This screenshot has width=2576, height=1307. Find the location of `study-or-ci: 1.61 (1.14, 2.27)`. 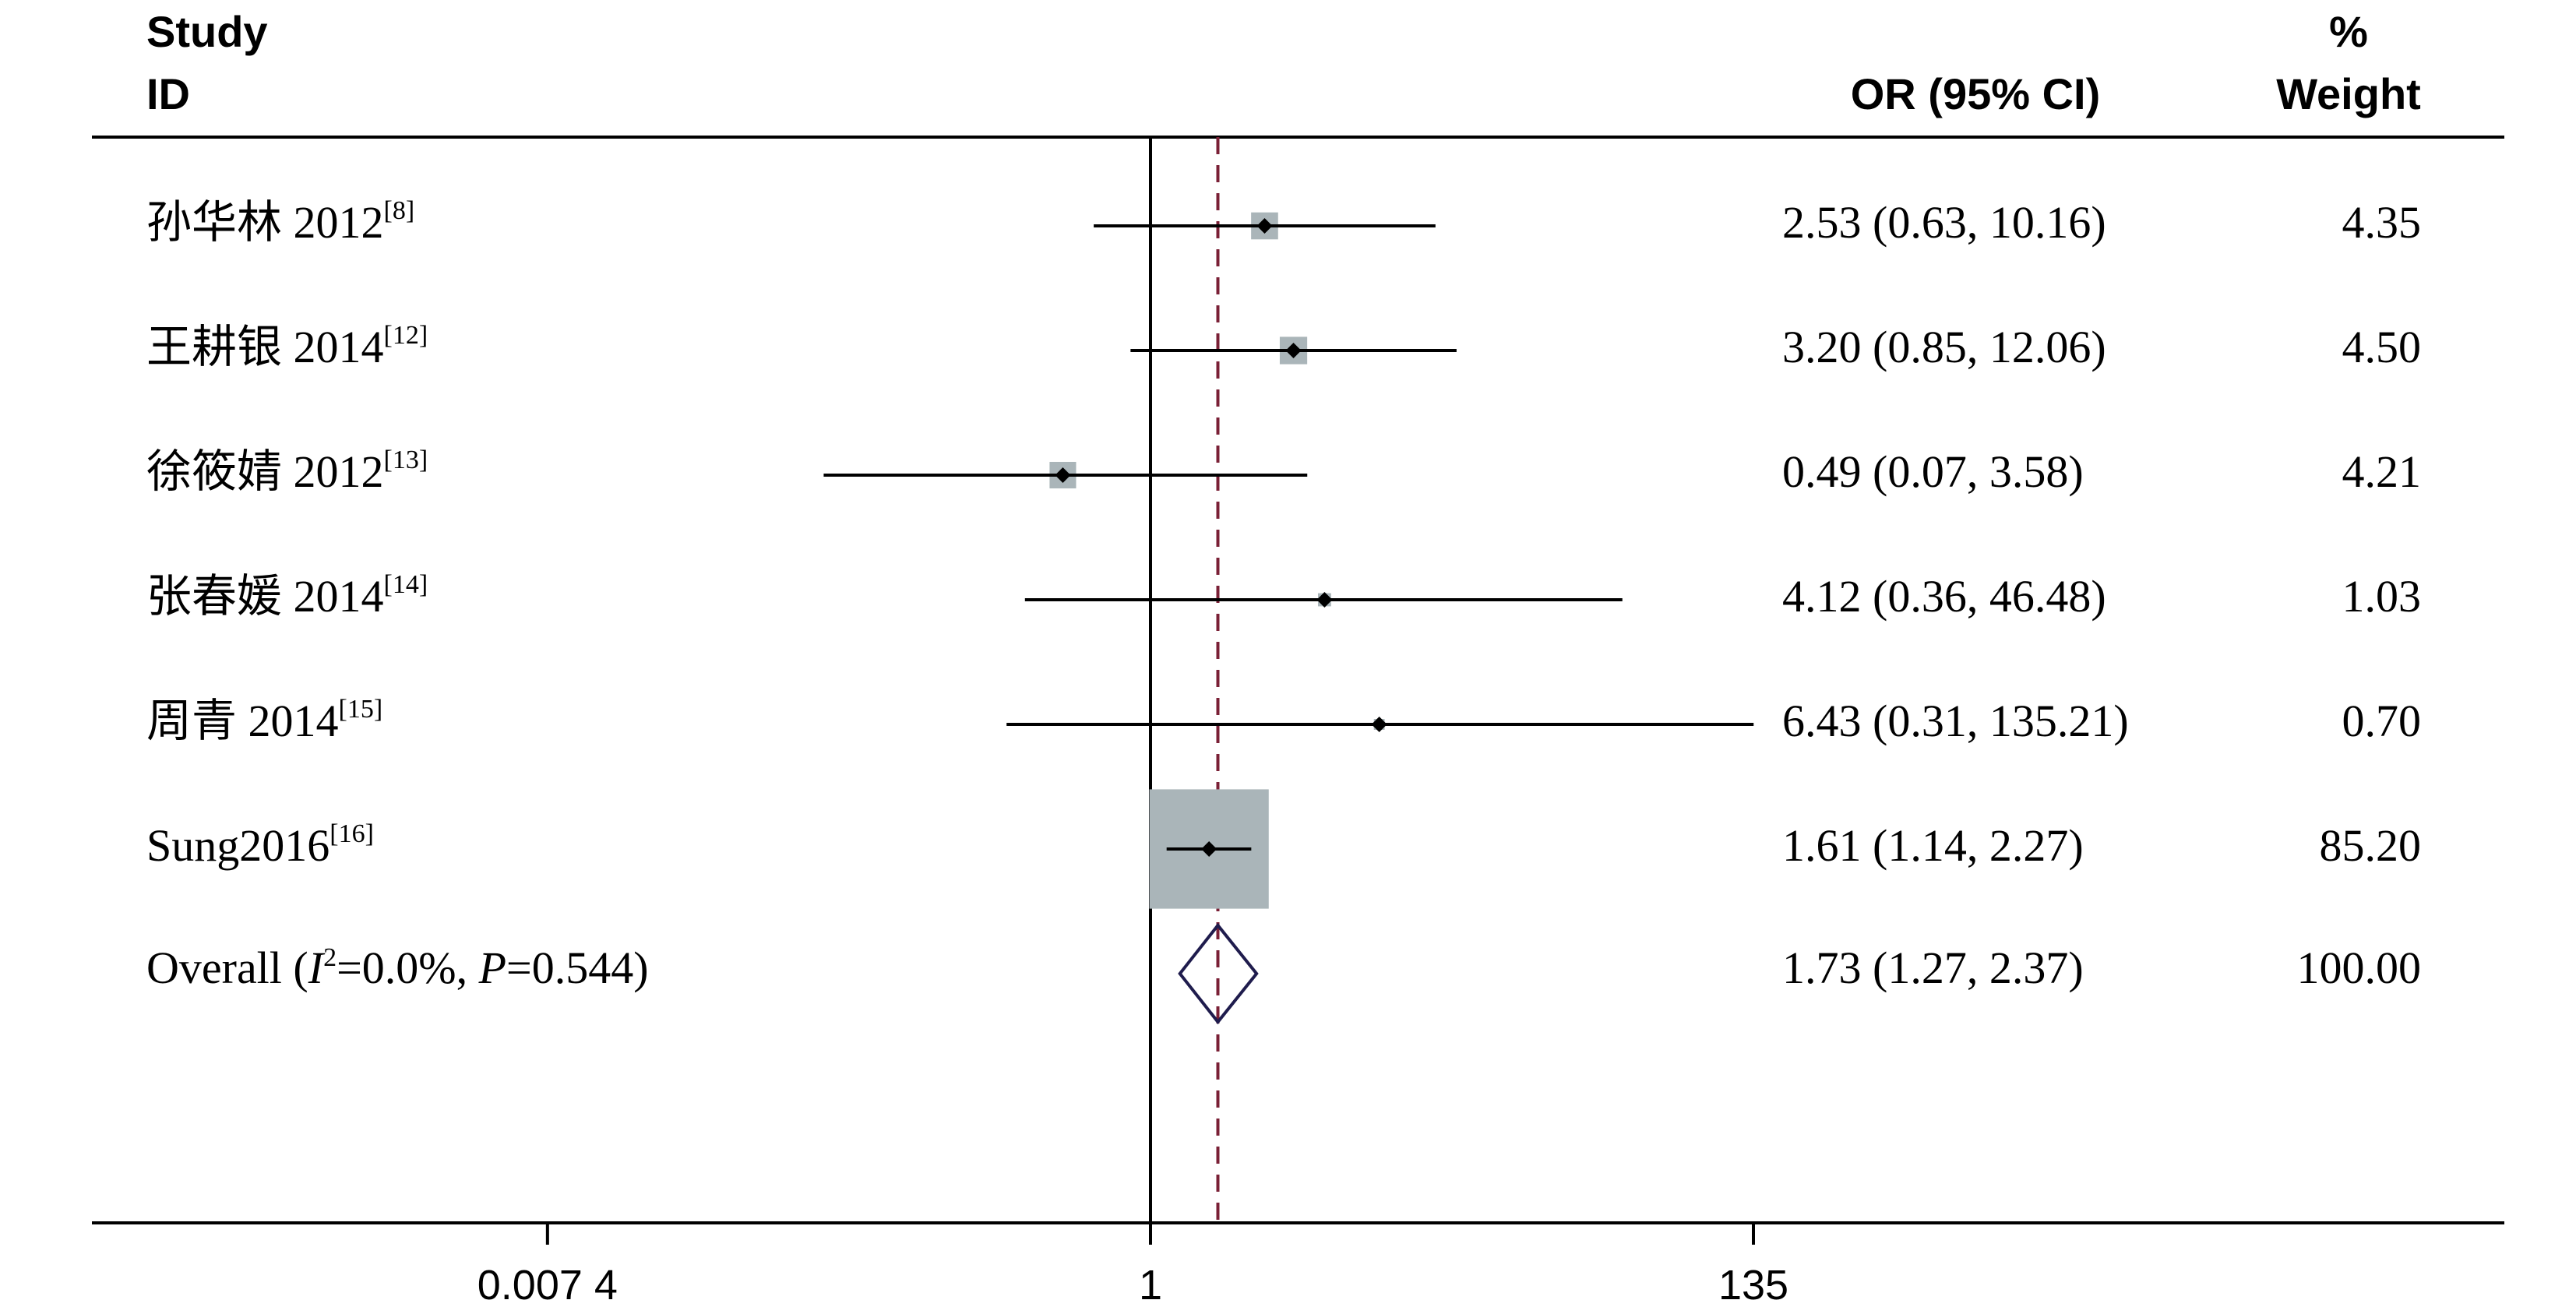

study-or-ci: 1.61 (1.14, 2.27) is located at coordinates (1933, 845).